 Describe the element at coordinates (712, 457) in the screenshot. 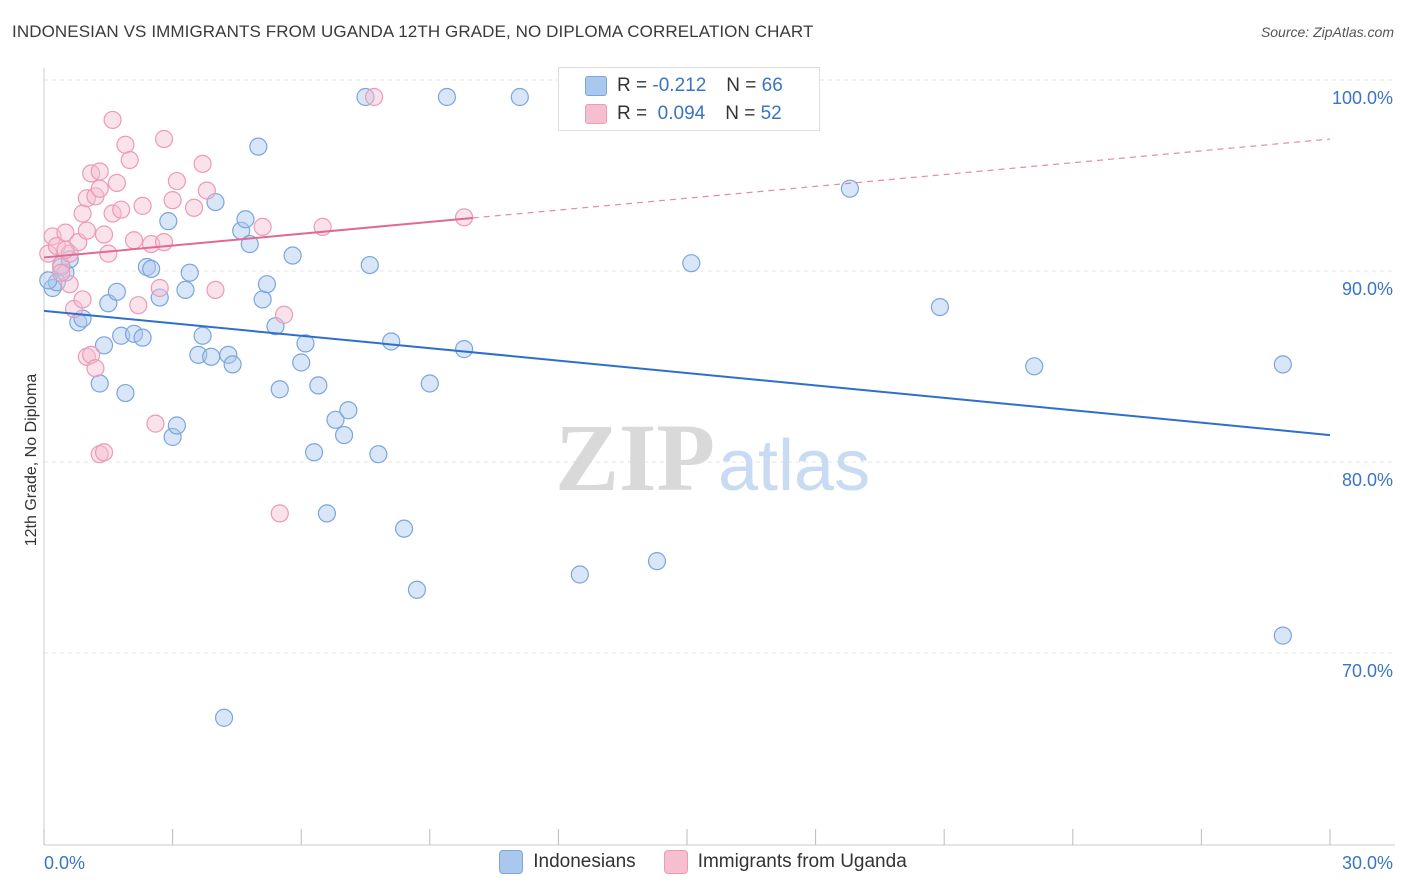

I see `watermark: ZIP atlas` at that location.